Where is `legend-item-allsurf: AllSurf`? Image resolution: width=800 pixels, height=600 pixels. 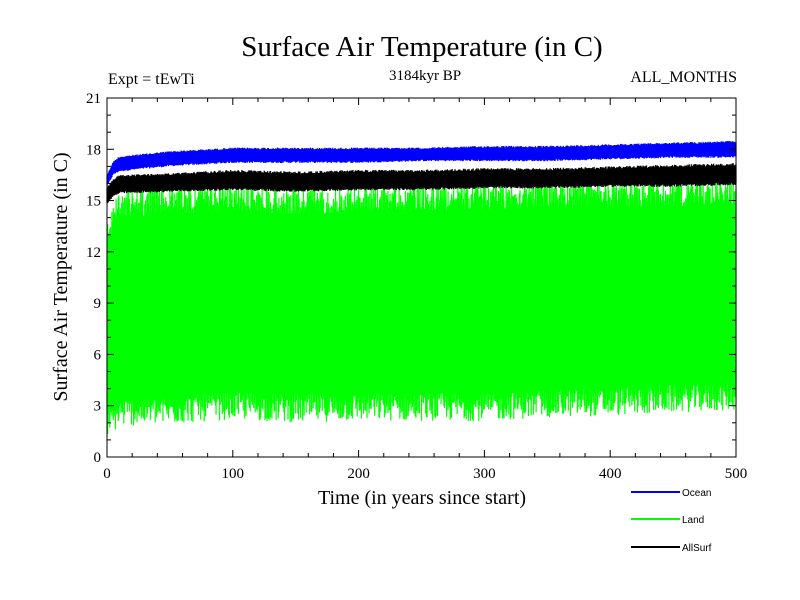
legend-item-allsurf: AllSurf is located at coordinates (671, 548).